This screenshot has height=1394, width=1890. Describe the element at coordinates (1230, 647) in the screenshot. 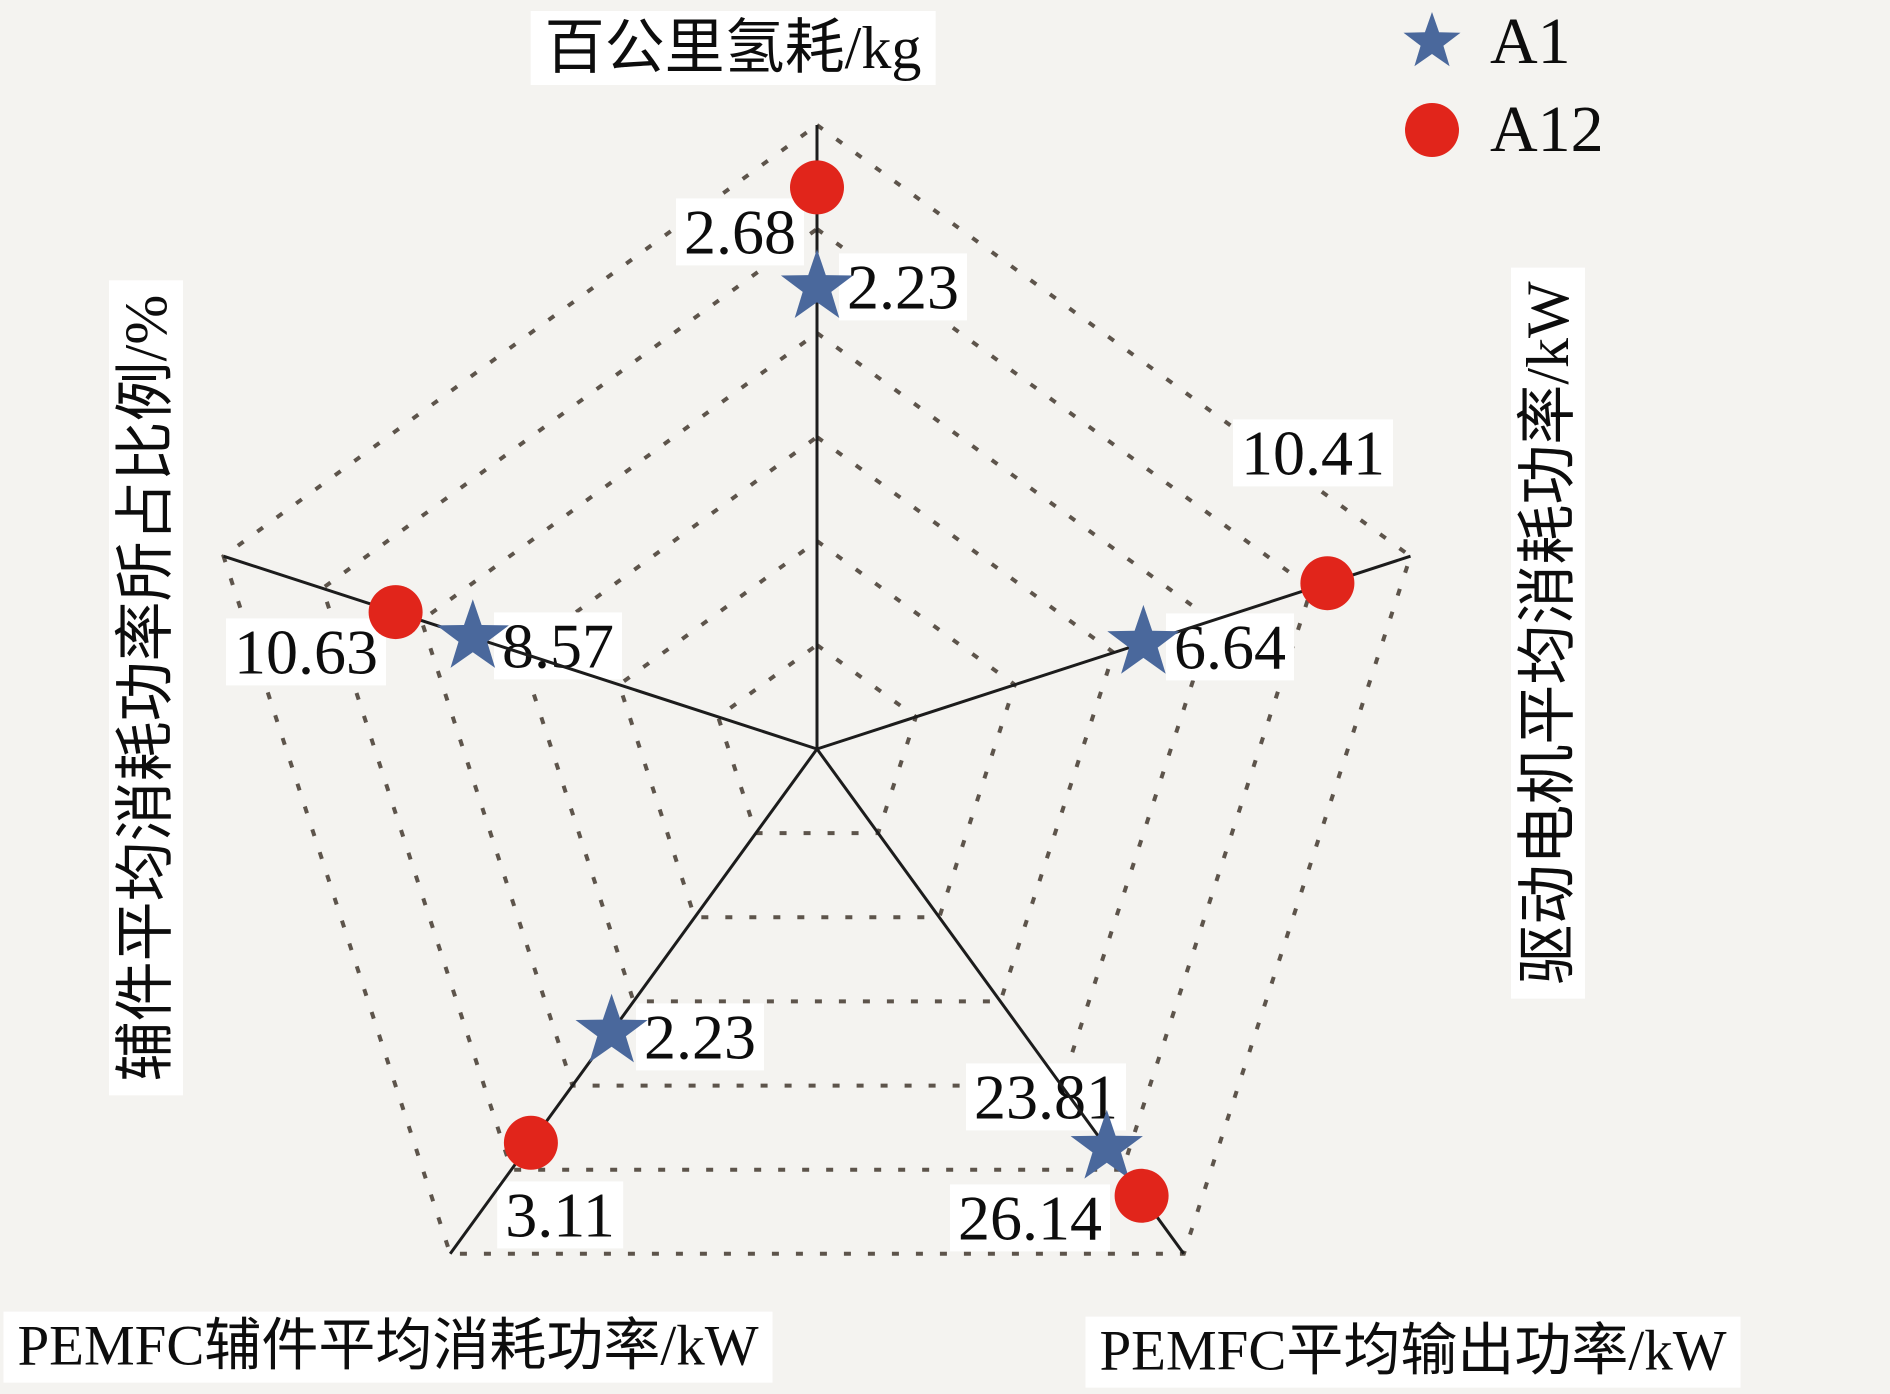

I see `value-label-a1-1: 6.64` at that location.